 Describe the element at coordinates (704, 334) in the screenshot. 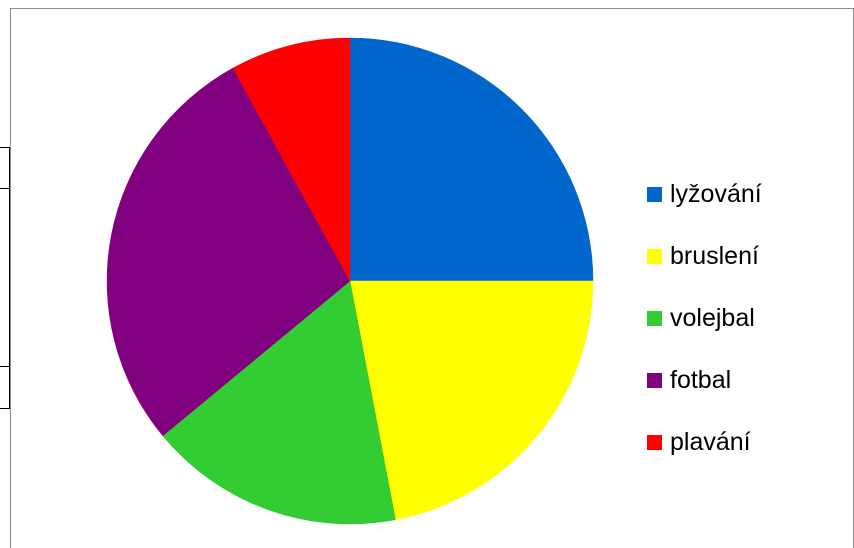

I see `chart-legend: lyžování bruslení volejbal fotbal plavání` at that location.